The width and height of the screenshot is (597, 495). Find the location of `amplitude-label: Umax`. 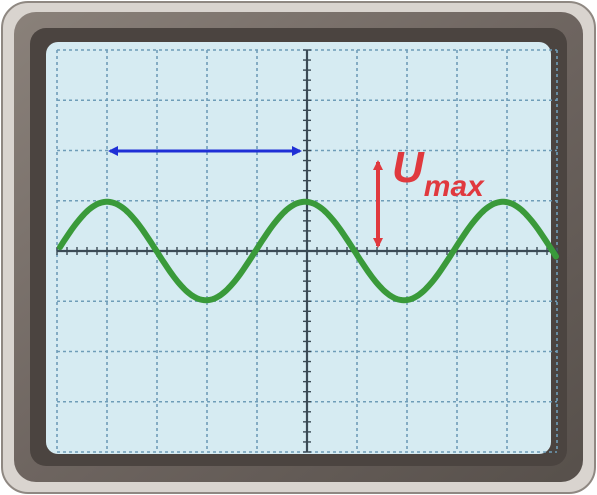

amplitude-label: Umax is located at coordinates (438, 173).